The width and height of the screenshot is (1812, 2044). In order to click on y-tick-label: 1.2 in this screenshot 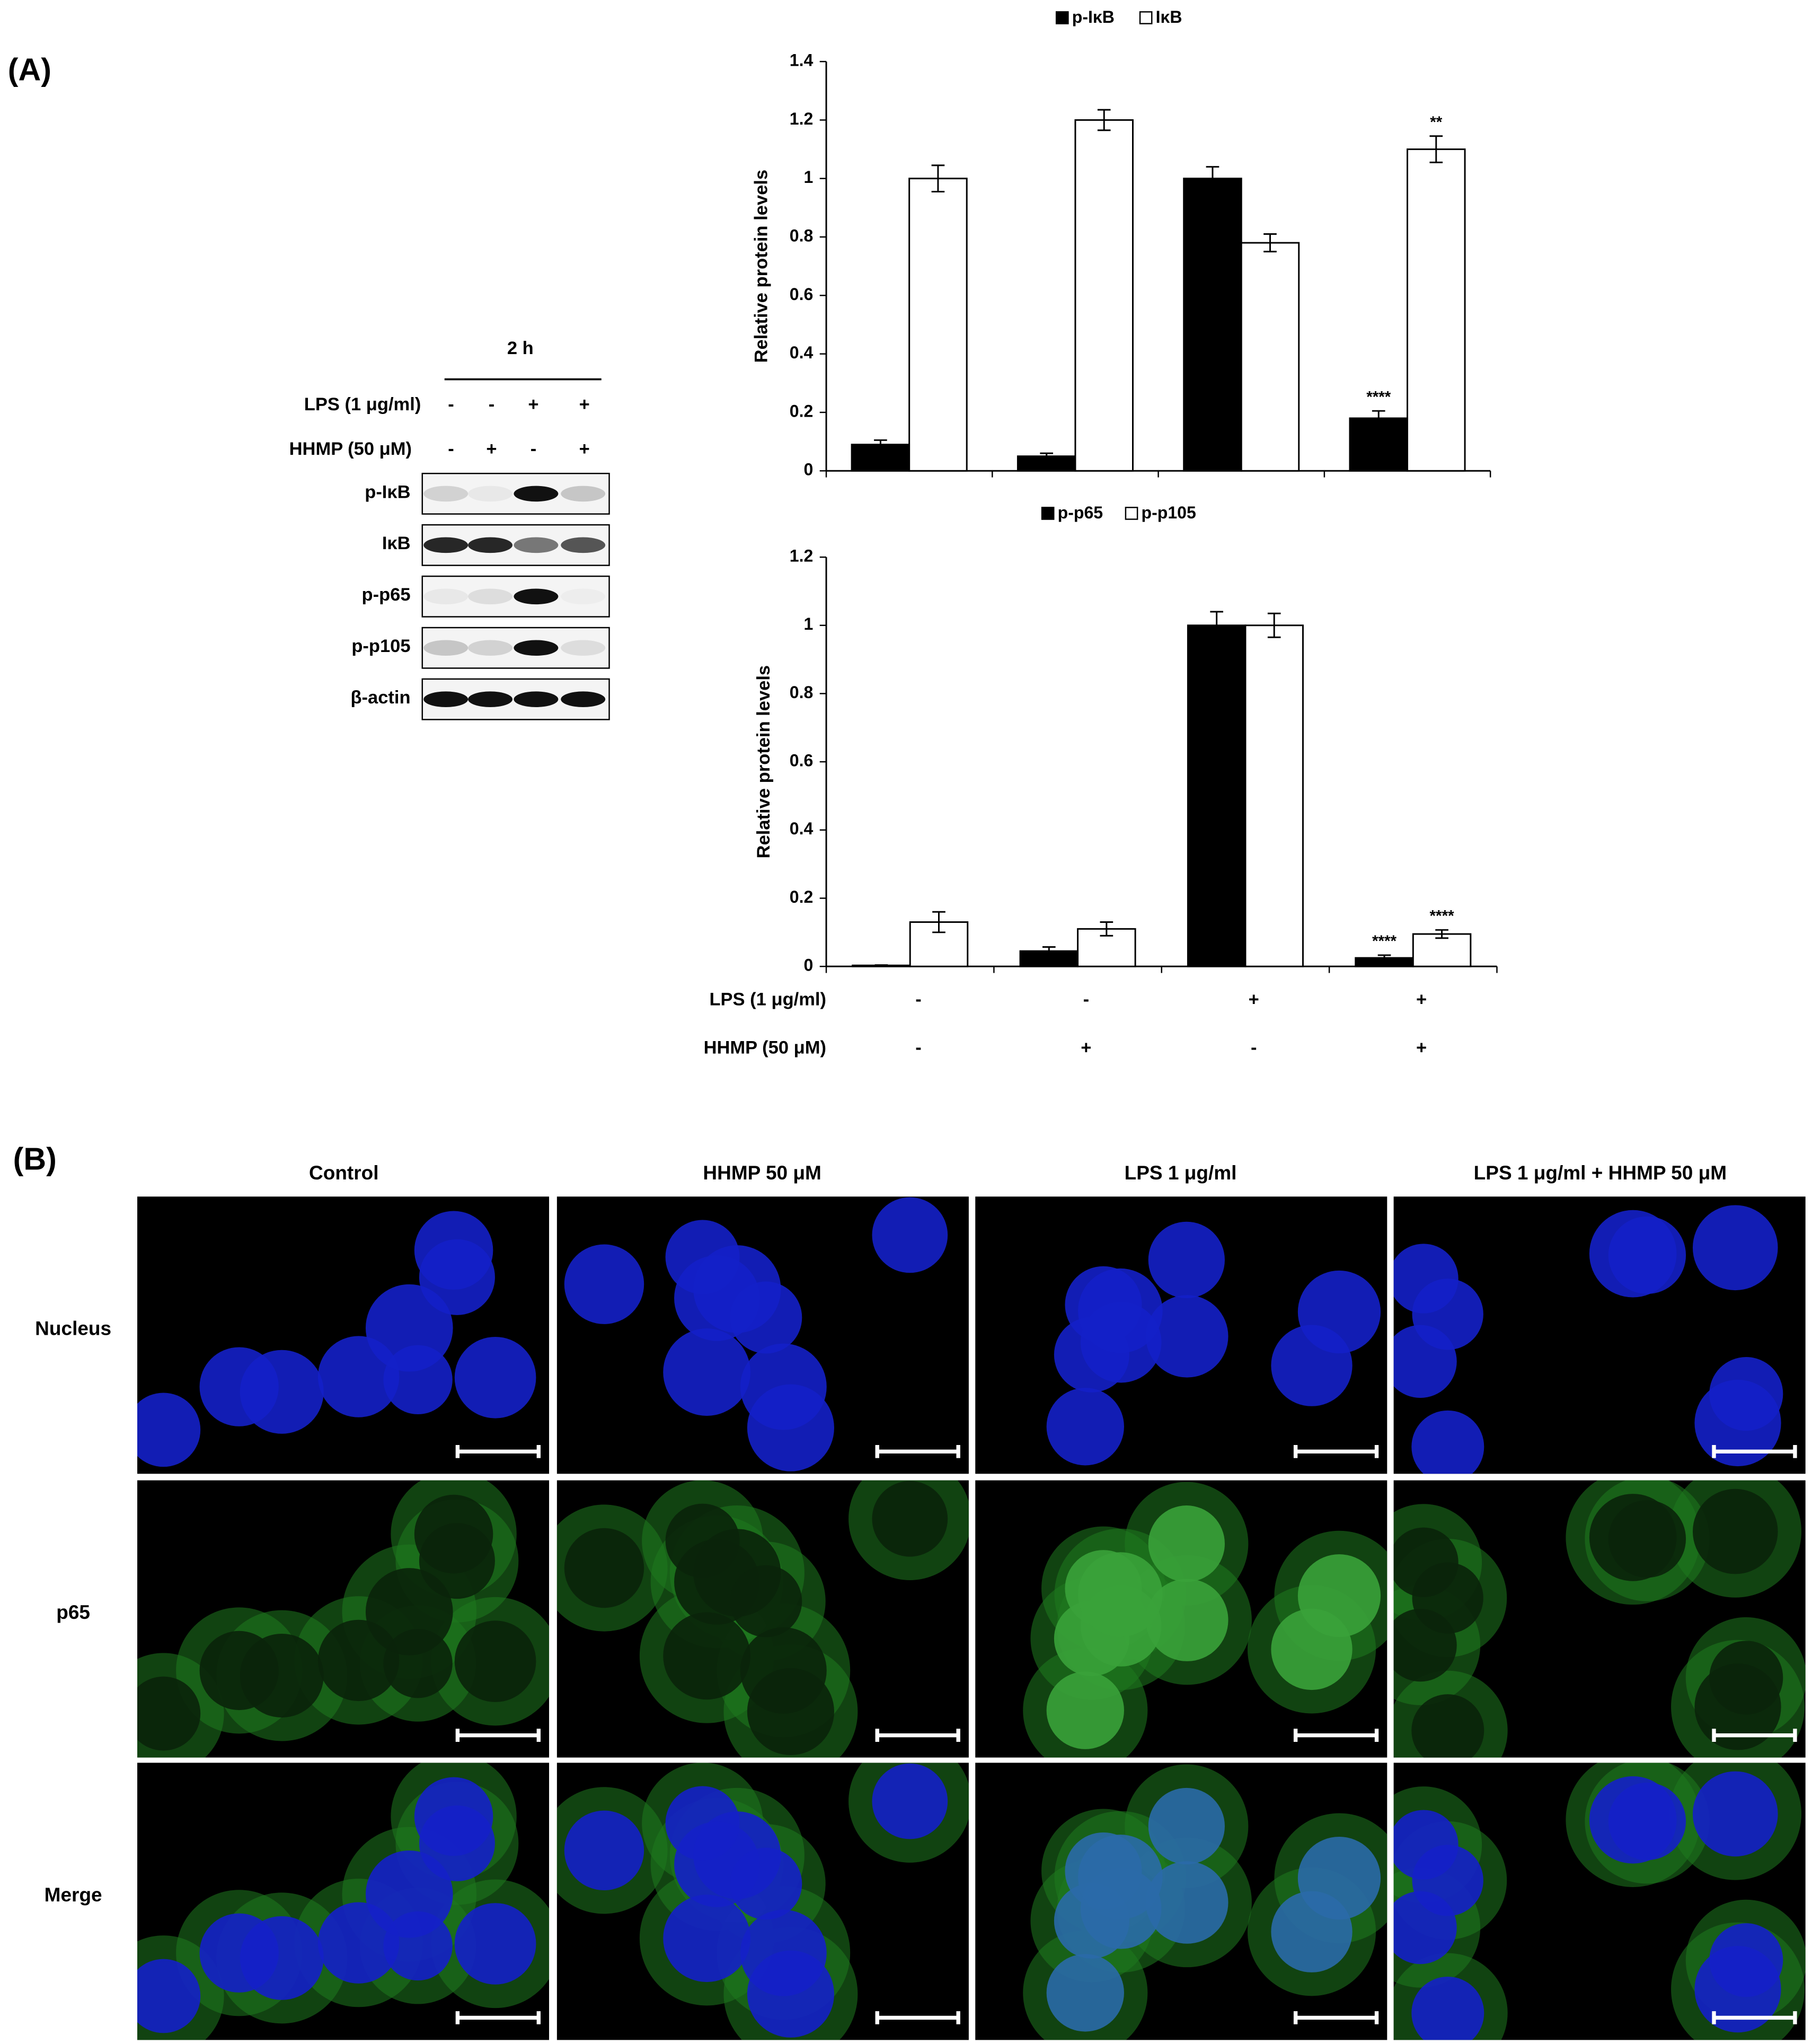, I will do `click(802, 556)`.